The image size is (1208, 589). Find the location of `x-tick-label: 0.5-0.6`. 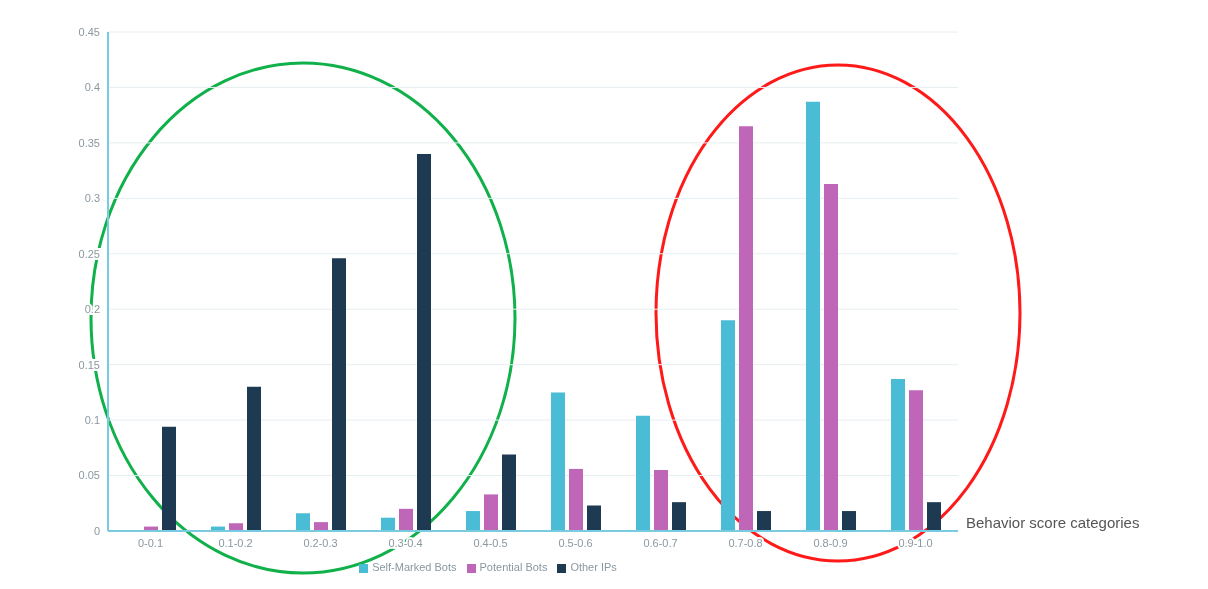

x-tick-label: 0.5-0.6 is located at coordinates (575, 542).